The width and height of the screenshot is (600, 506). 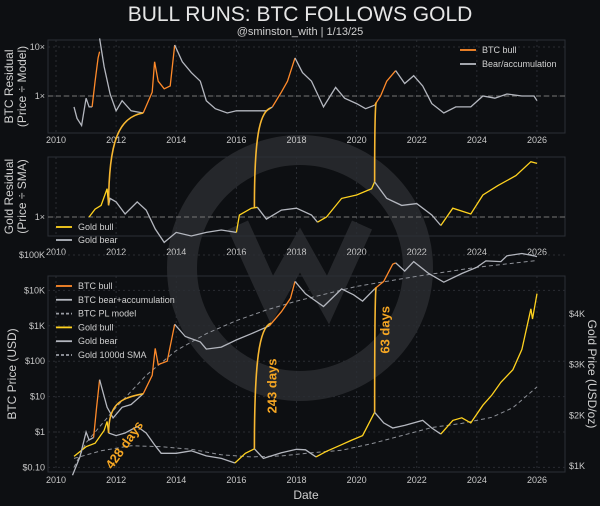 I want to click on right-y-axis-label: Gold Price (USD/oz), so click(x=592, y=374).